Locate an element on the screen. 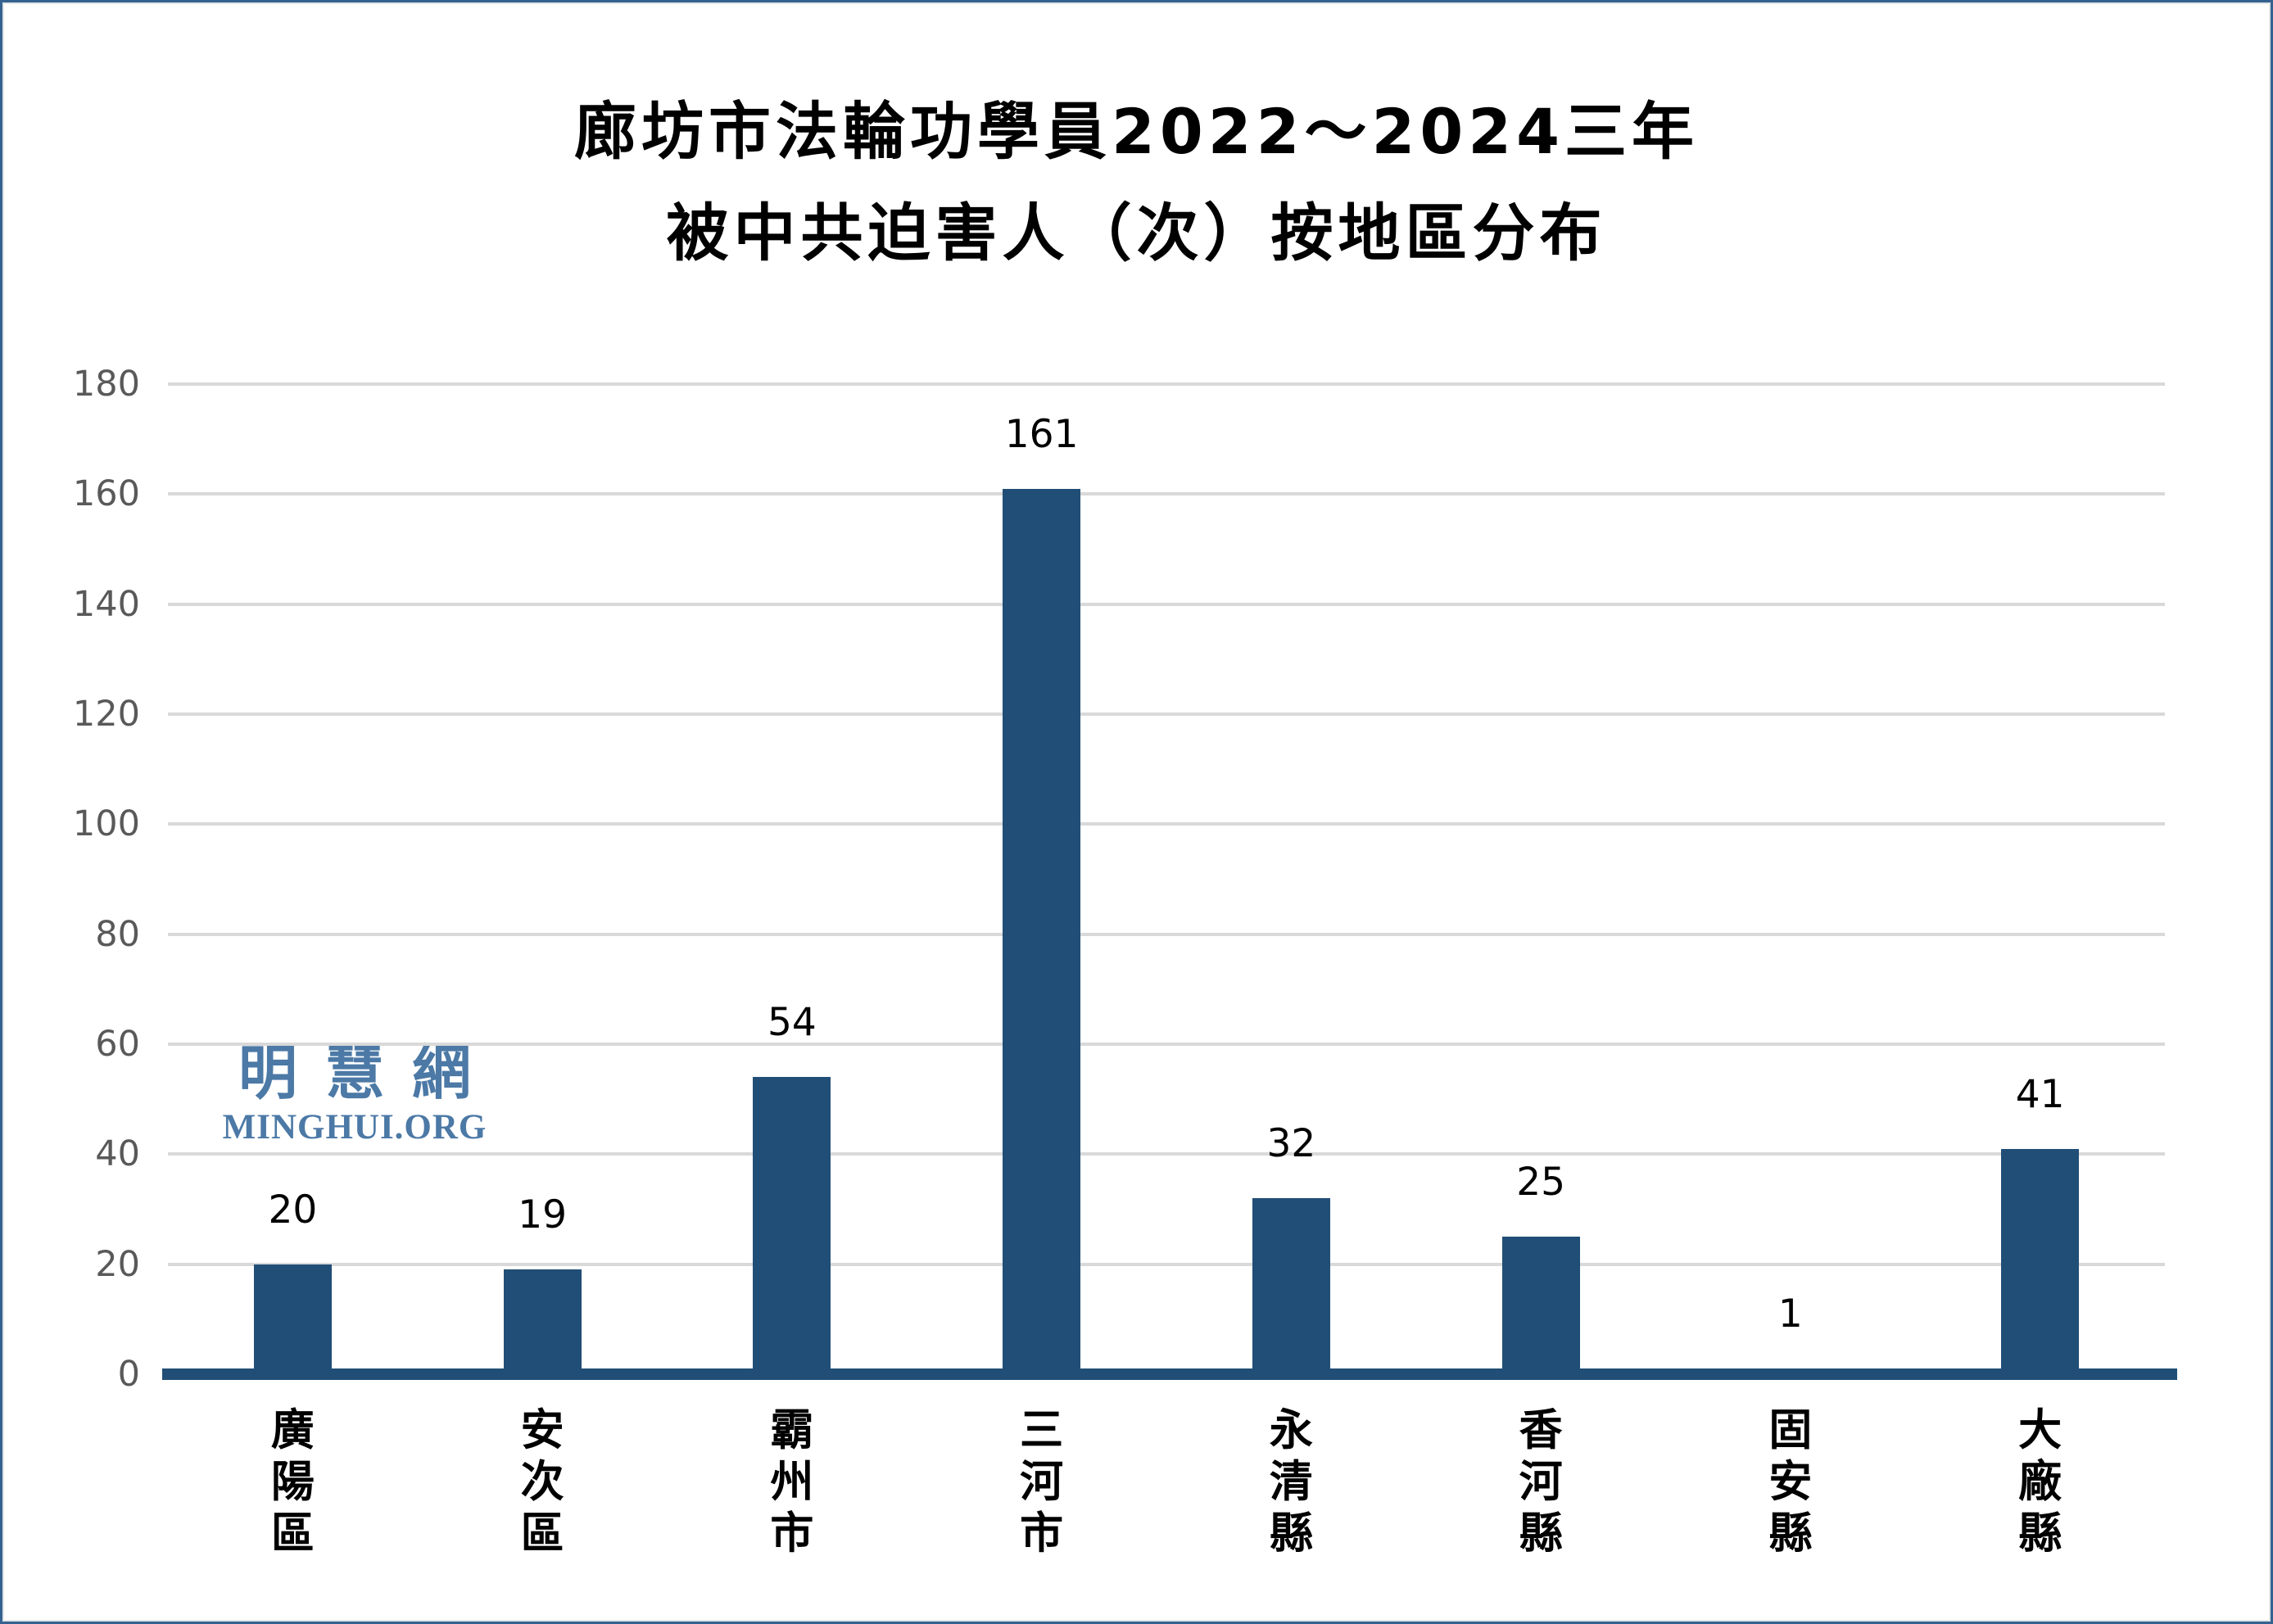 This screenshot has width=2273, height=1624. x-category-label-安次區: 安次區 is located at coordinates (542, 1482).